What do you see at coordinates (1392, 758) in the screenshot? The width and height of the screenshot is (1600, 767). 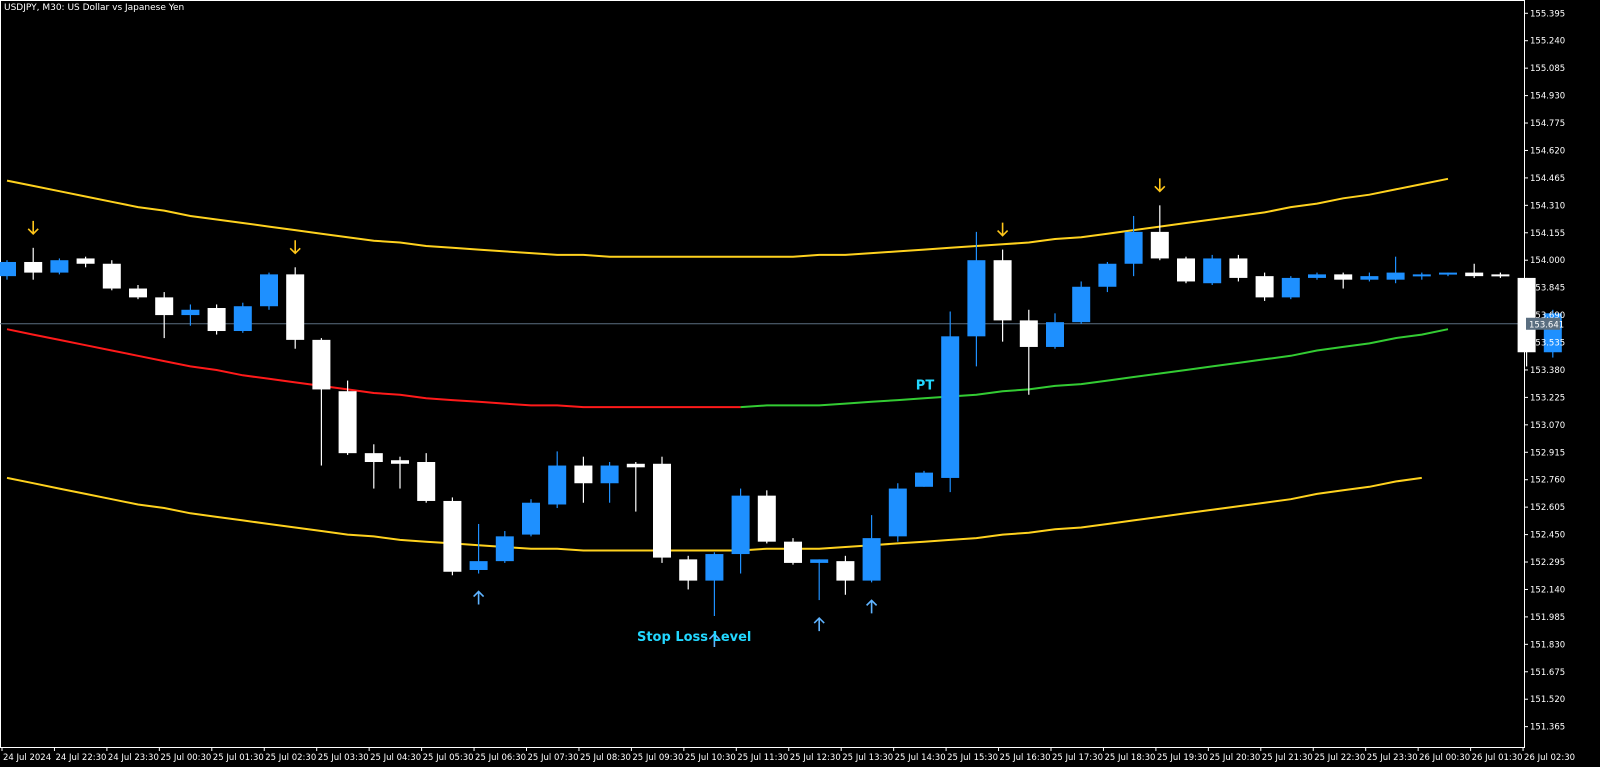 I see `x-tick-label: 25 Jul 23:30` at bounding box center [1392, 758].